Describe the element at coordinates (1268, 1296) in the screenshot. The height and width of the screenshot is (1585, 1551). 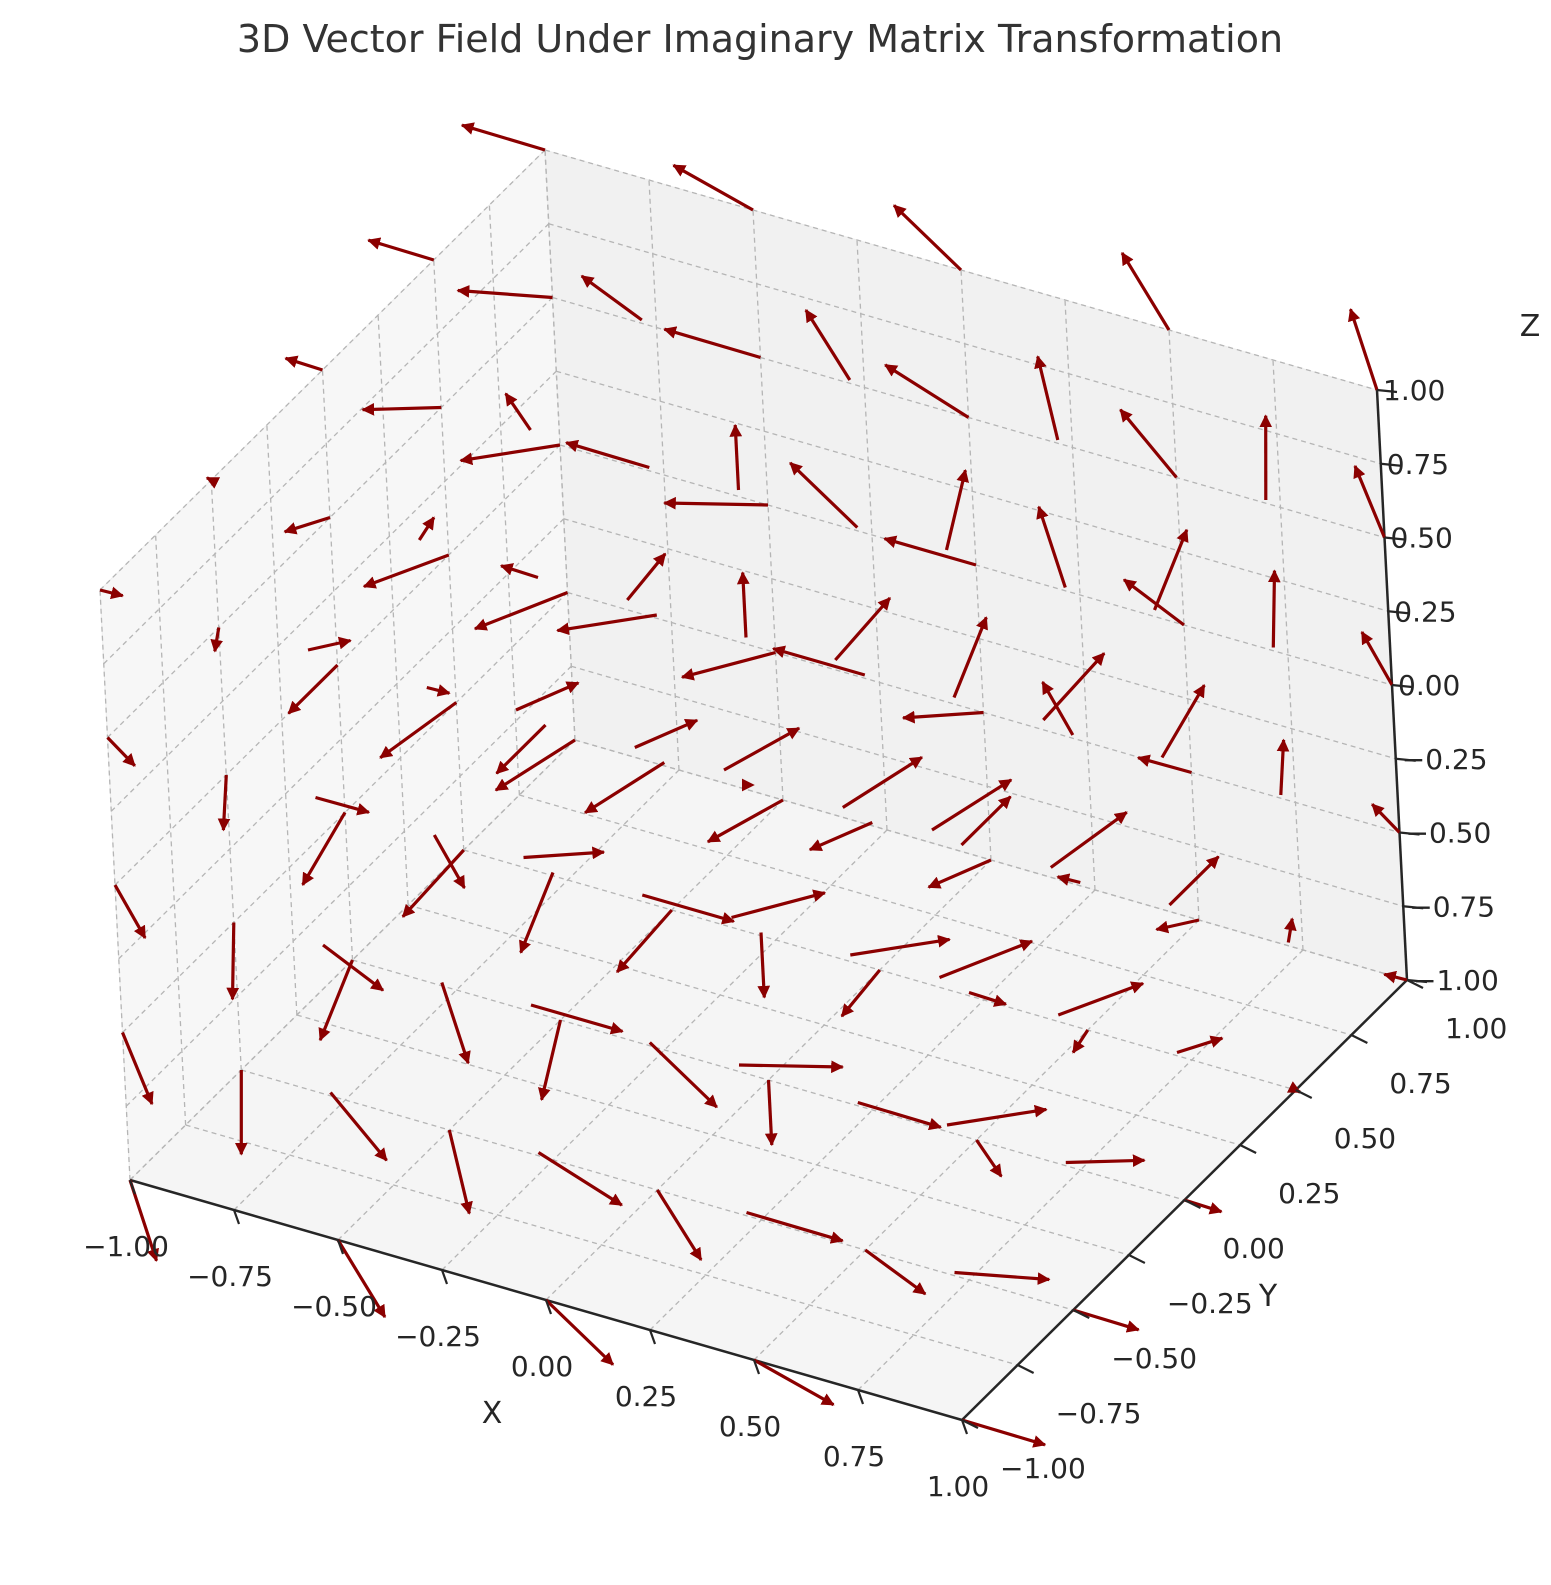
I see `y-axis-label: Y` at that location.